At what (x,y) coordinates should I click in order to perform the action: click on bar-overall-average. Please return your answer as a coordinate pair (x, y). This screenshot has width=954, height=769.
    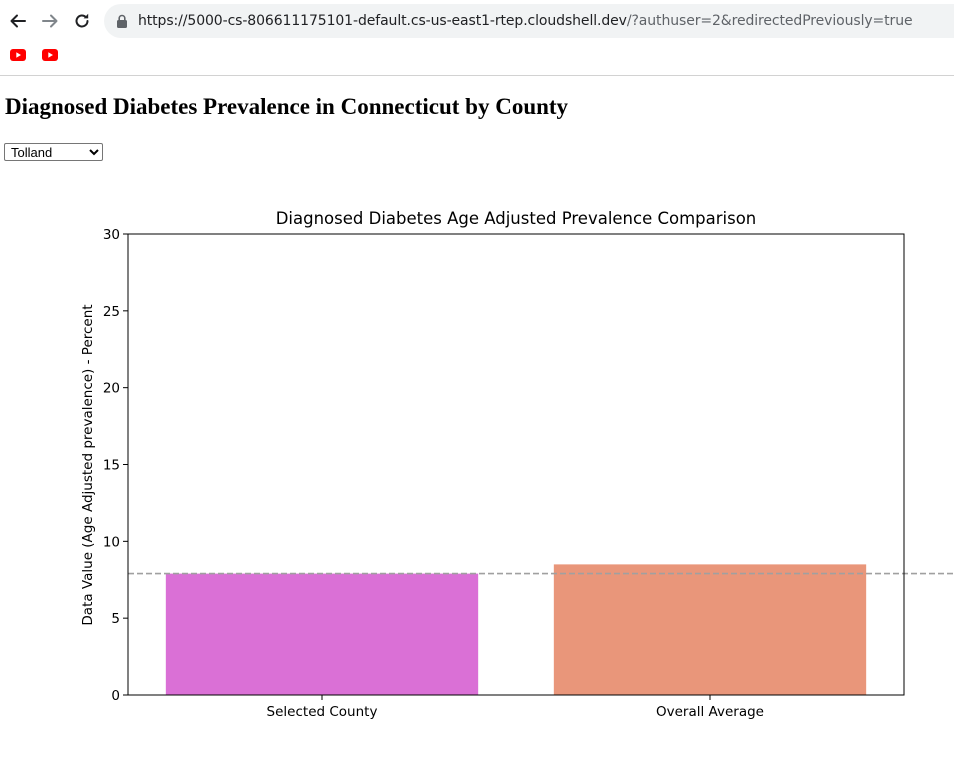
    Looking at the image, I should click on (710, 629).